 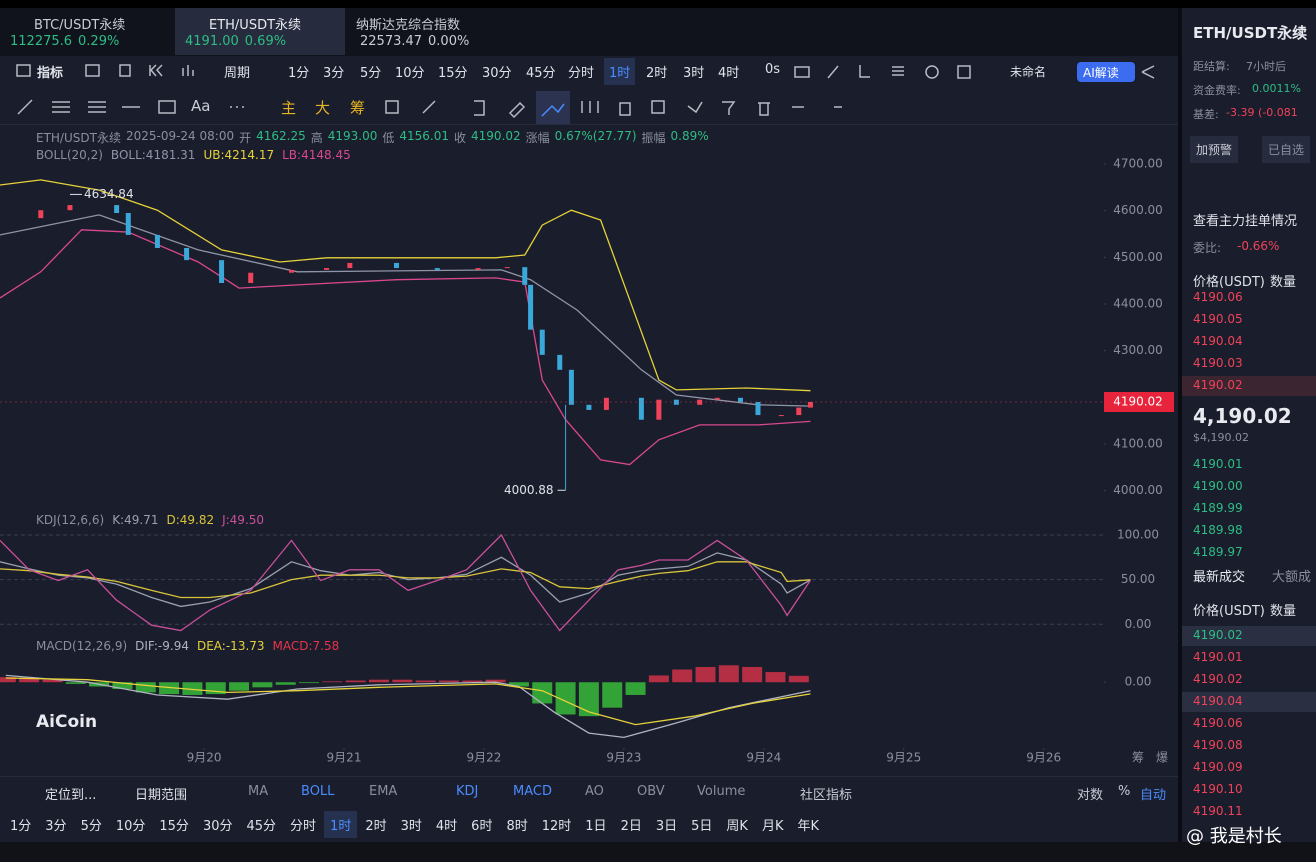 I want to click on indicator-button: 指标, so click(x=50, y=73).